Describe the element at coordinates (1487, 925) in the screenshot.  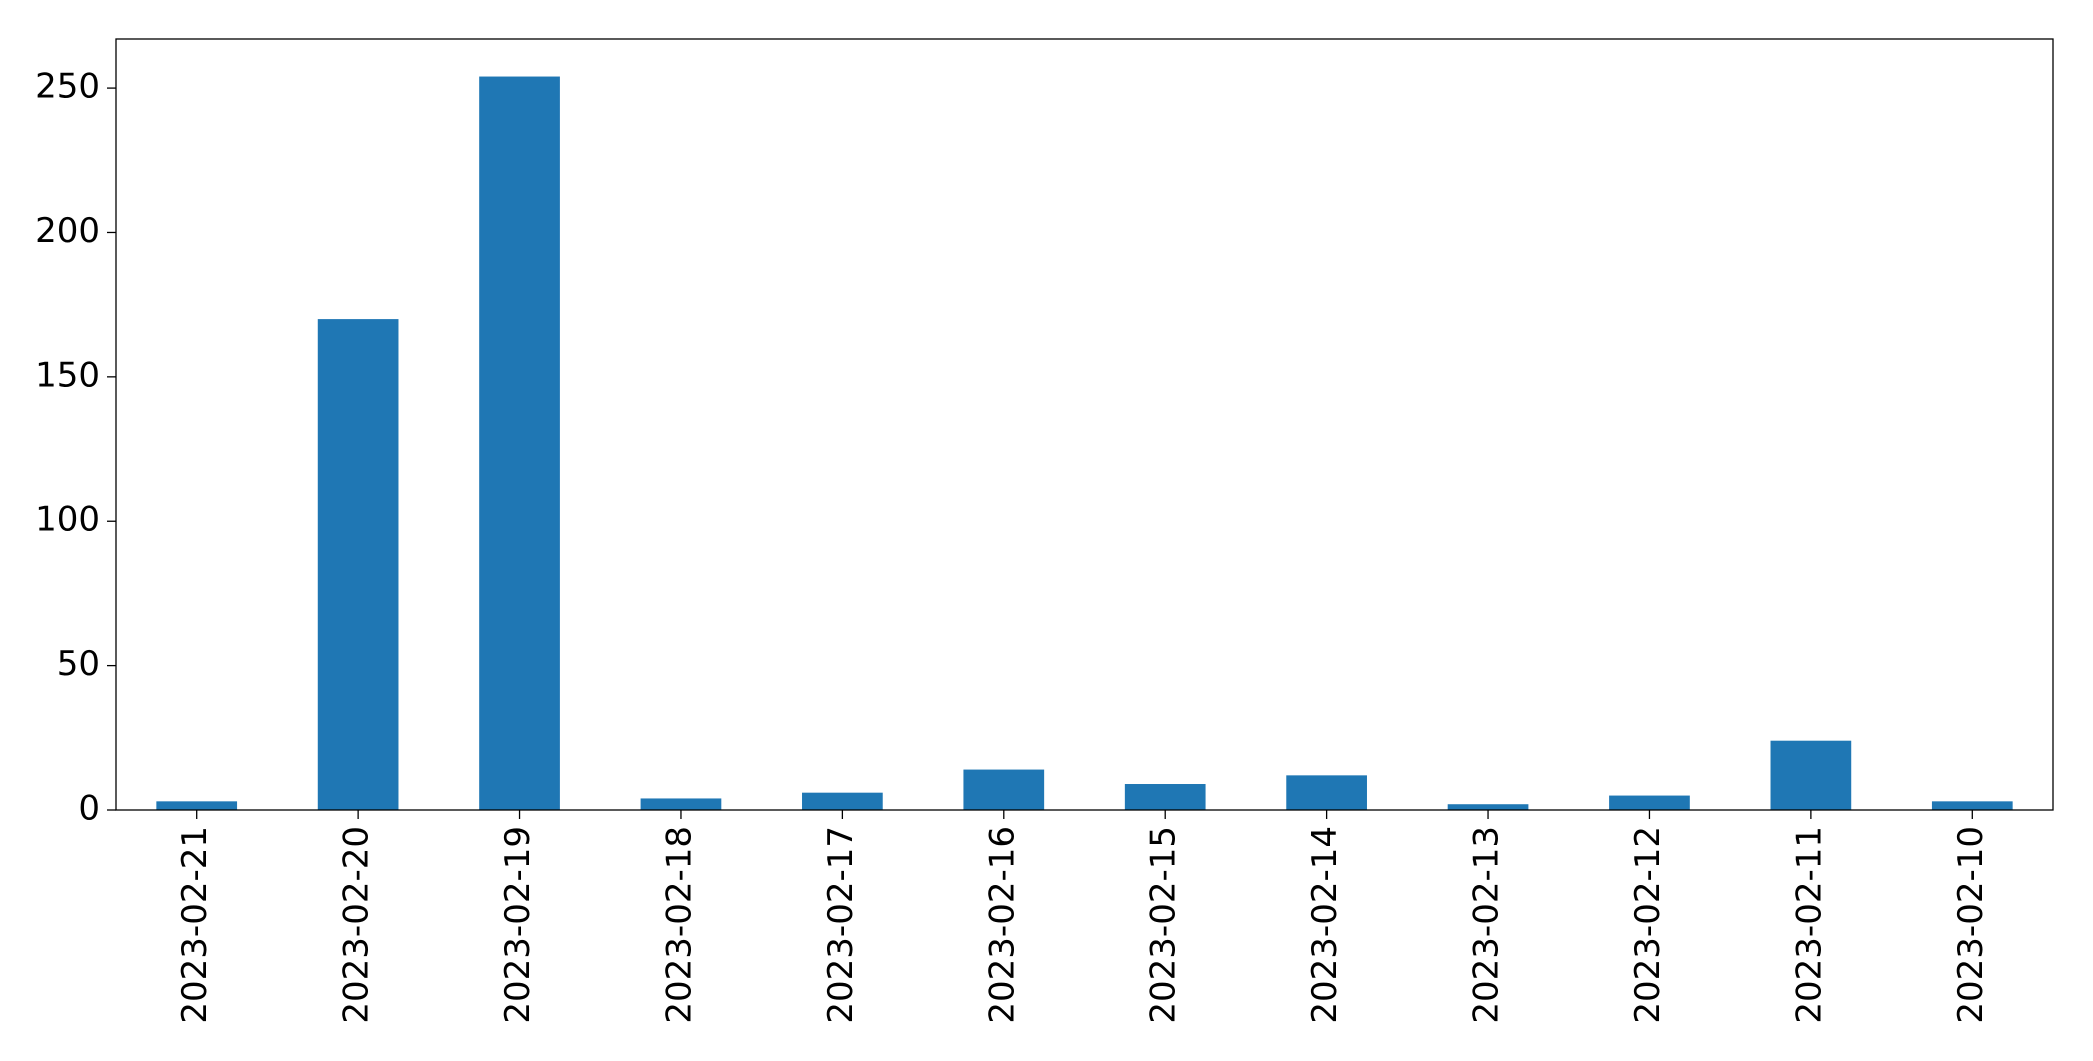
I see `x-tick-label: 2023-02-13` at that location.